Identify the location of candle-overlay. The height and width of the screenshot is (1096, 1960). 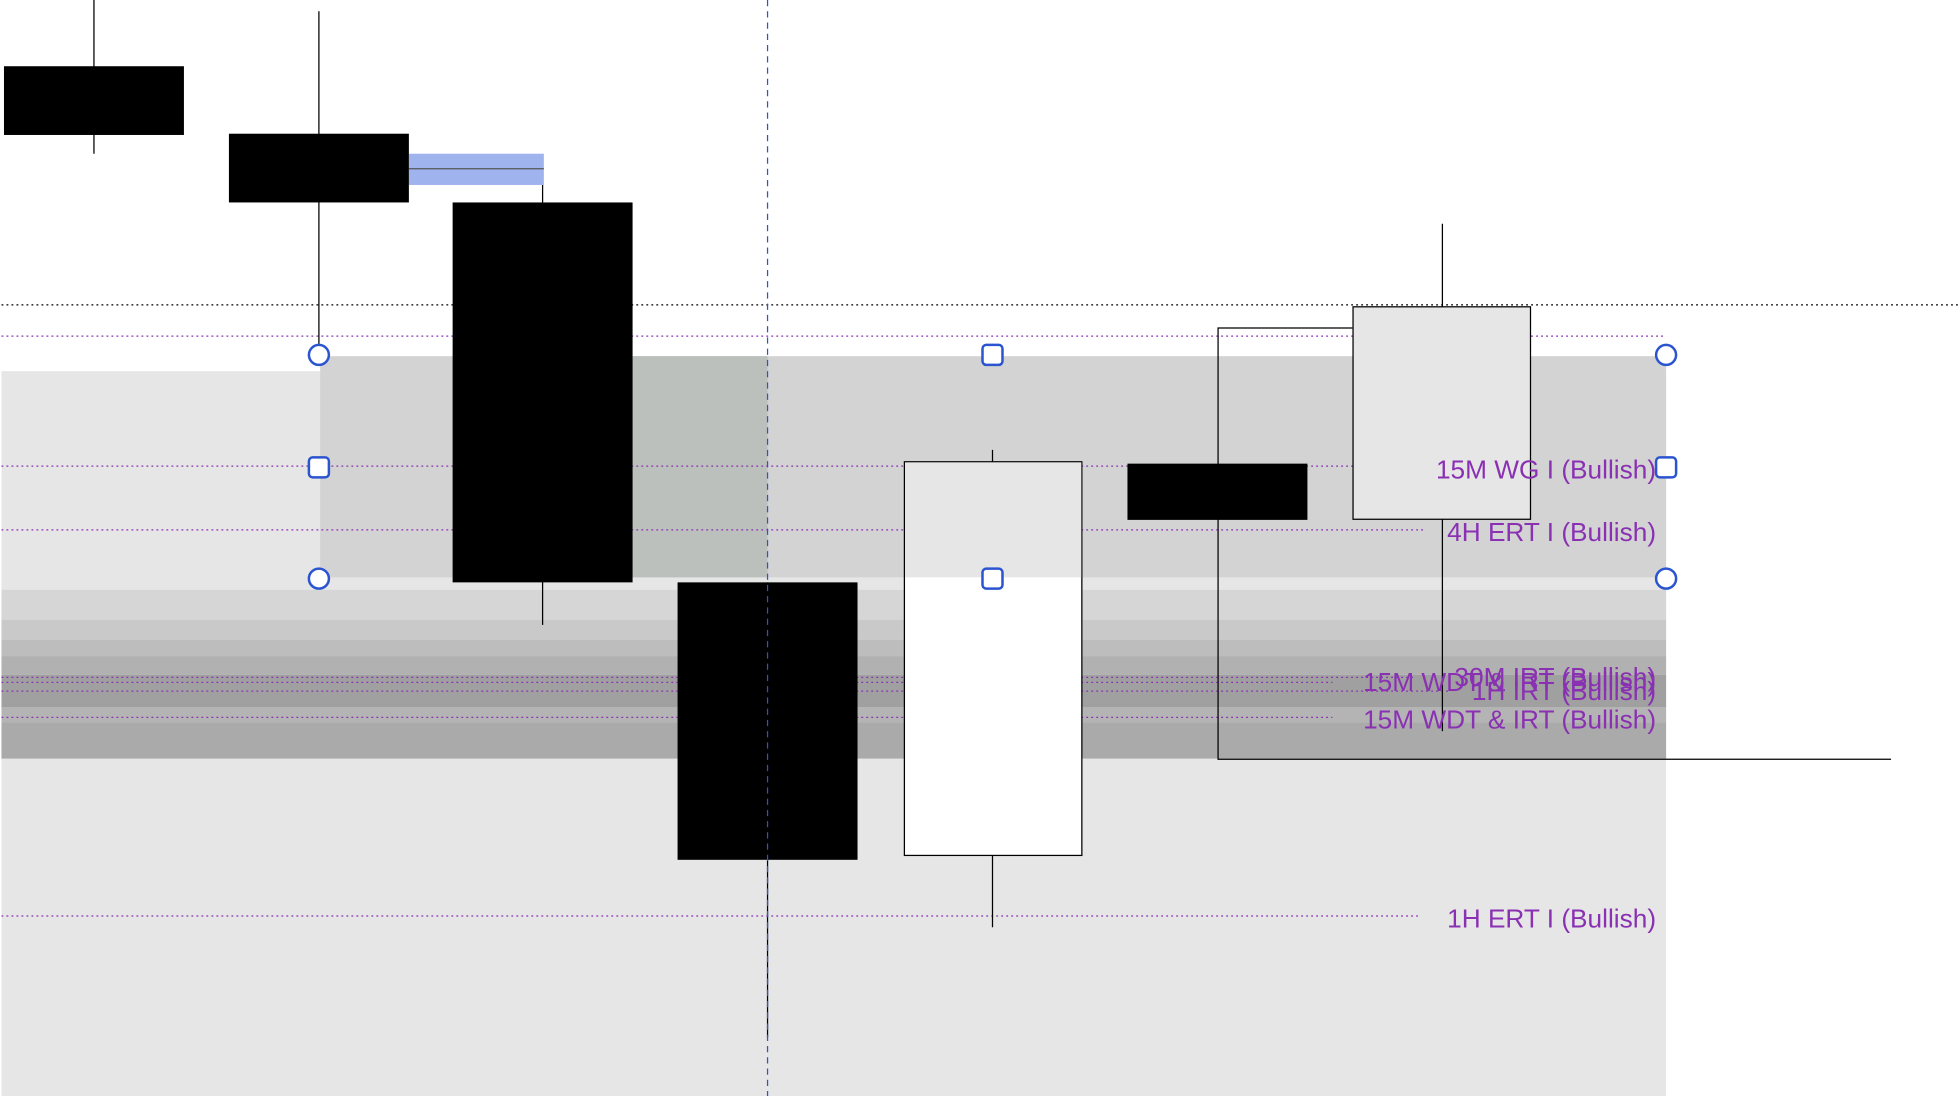
(993, 520).